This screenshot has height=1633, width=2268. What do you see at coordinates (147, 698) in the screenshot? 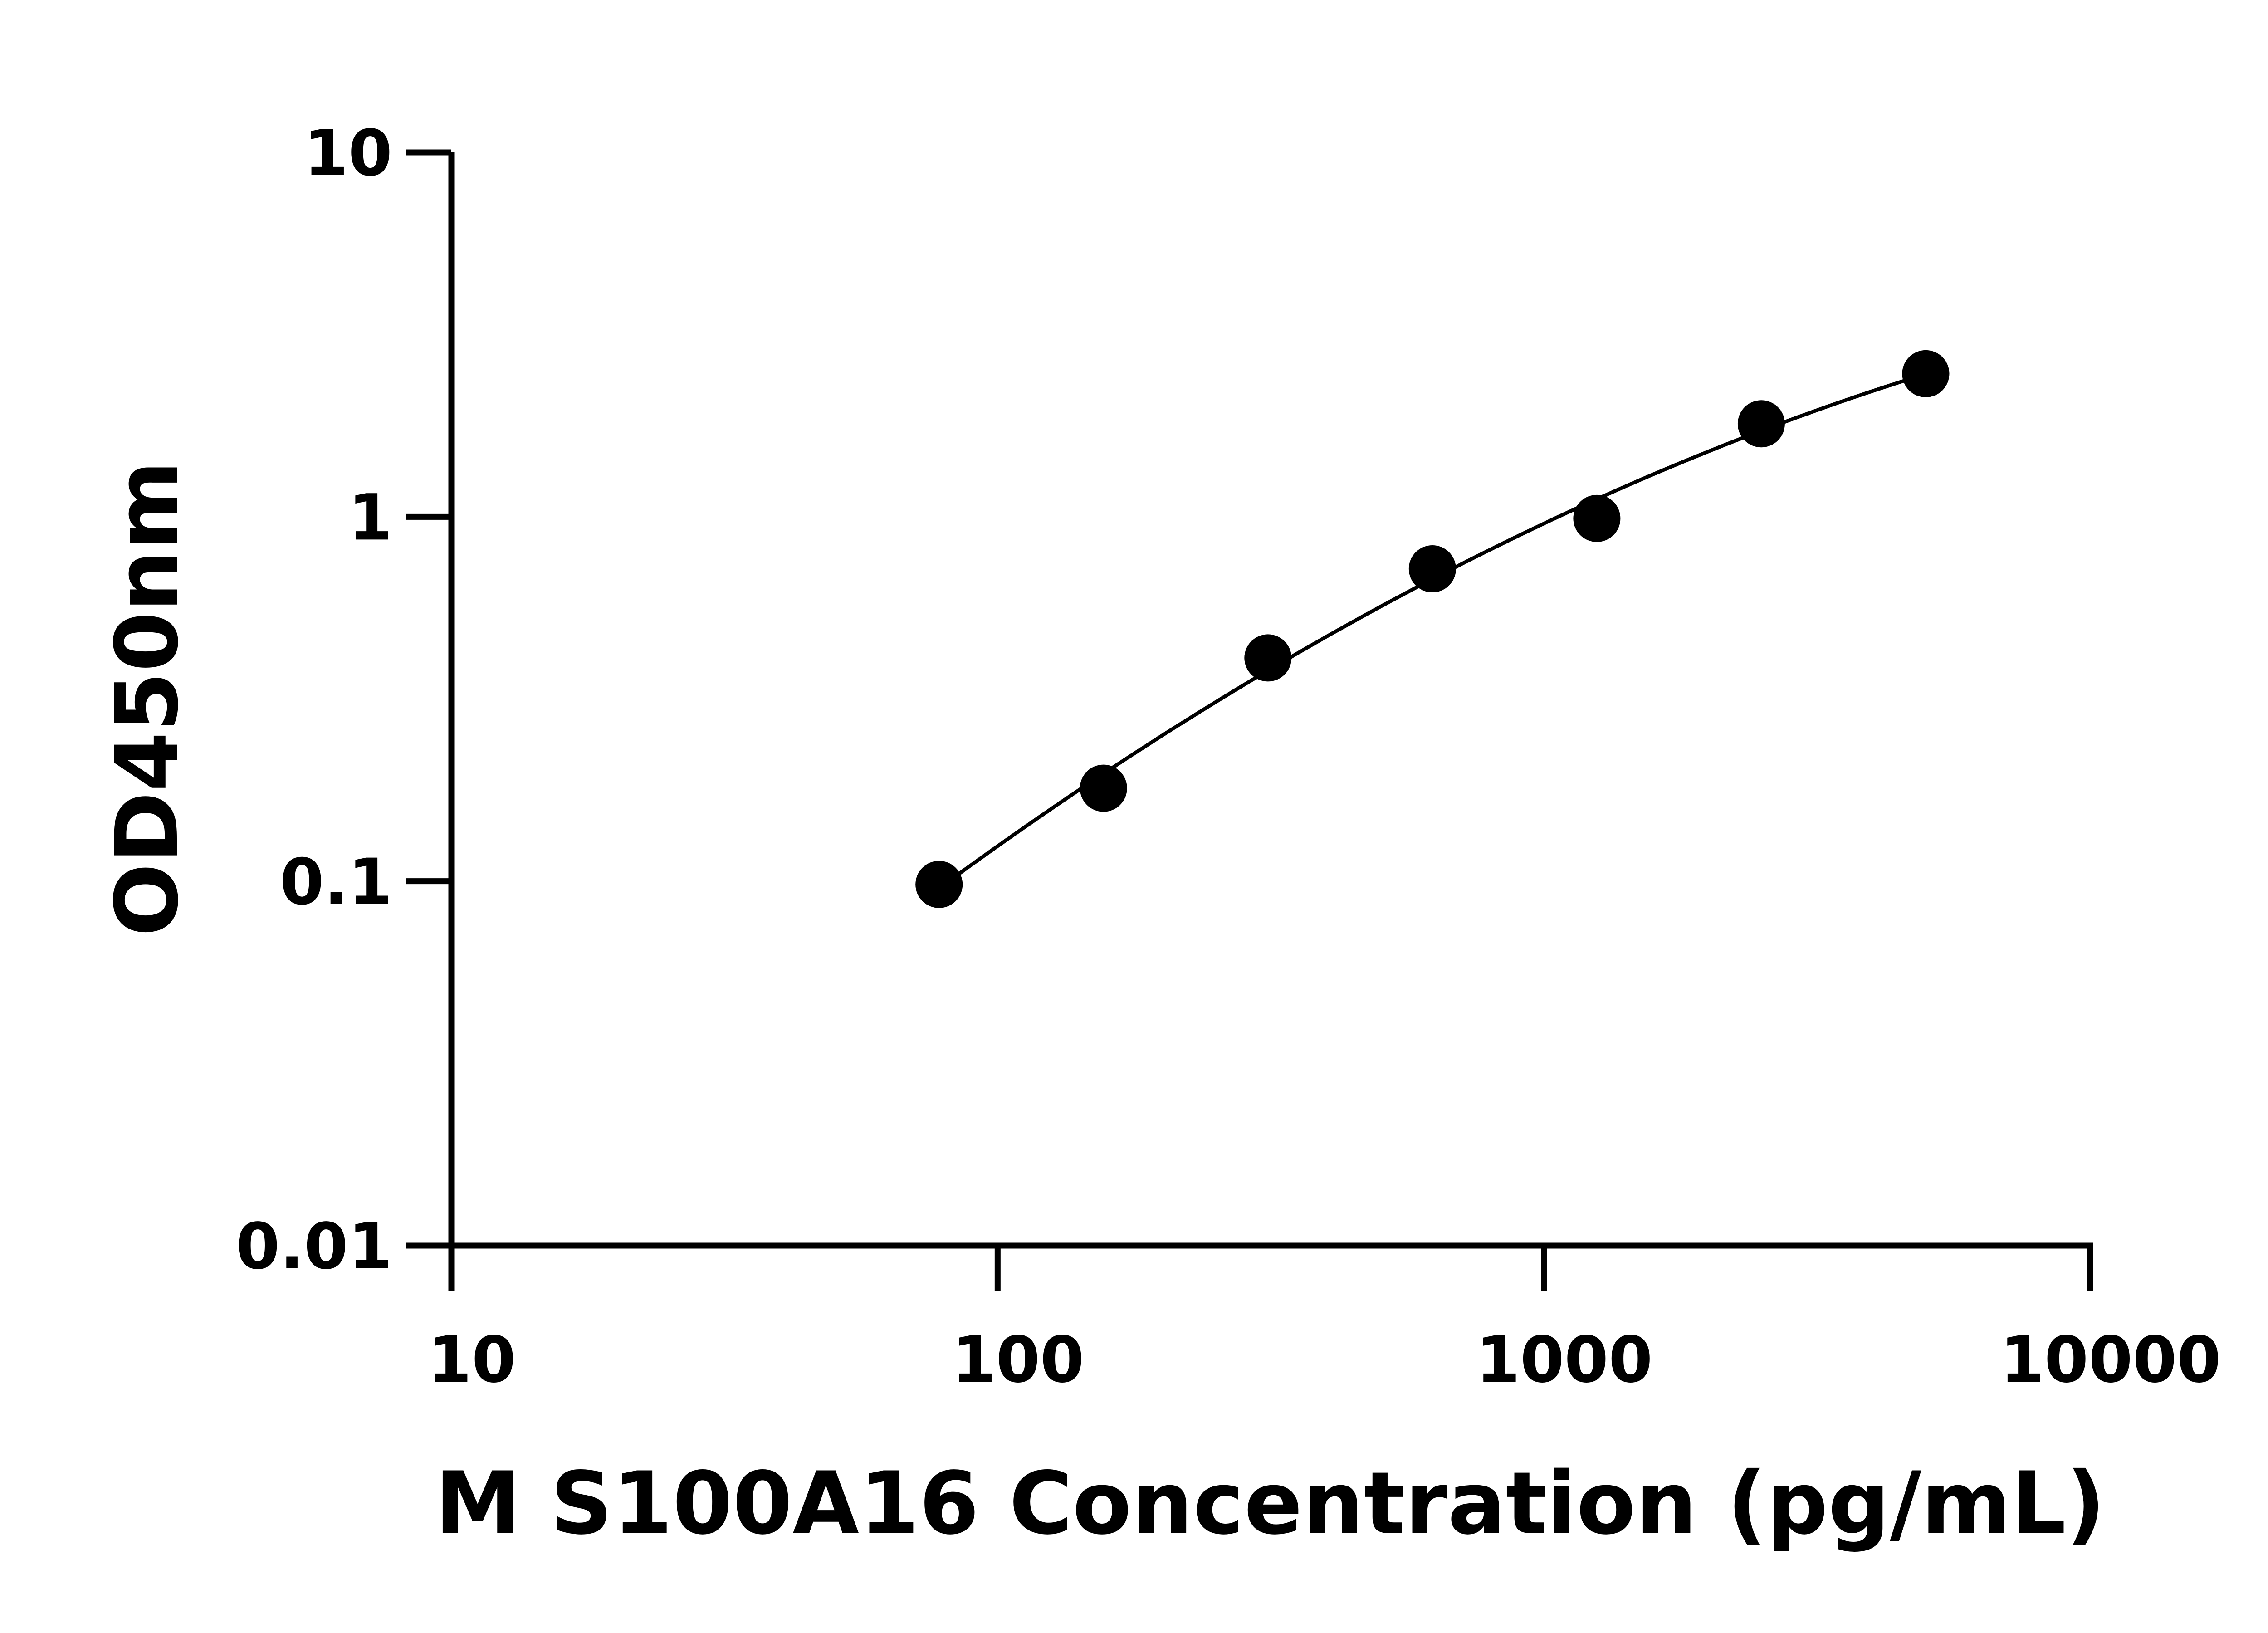
I see `y-axis-title: OD450nm` at bounding box center [147, 698].